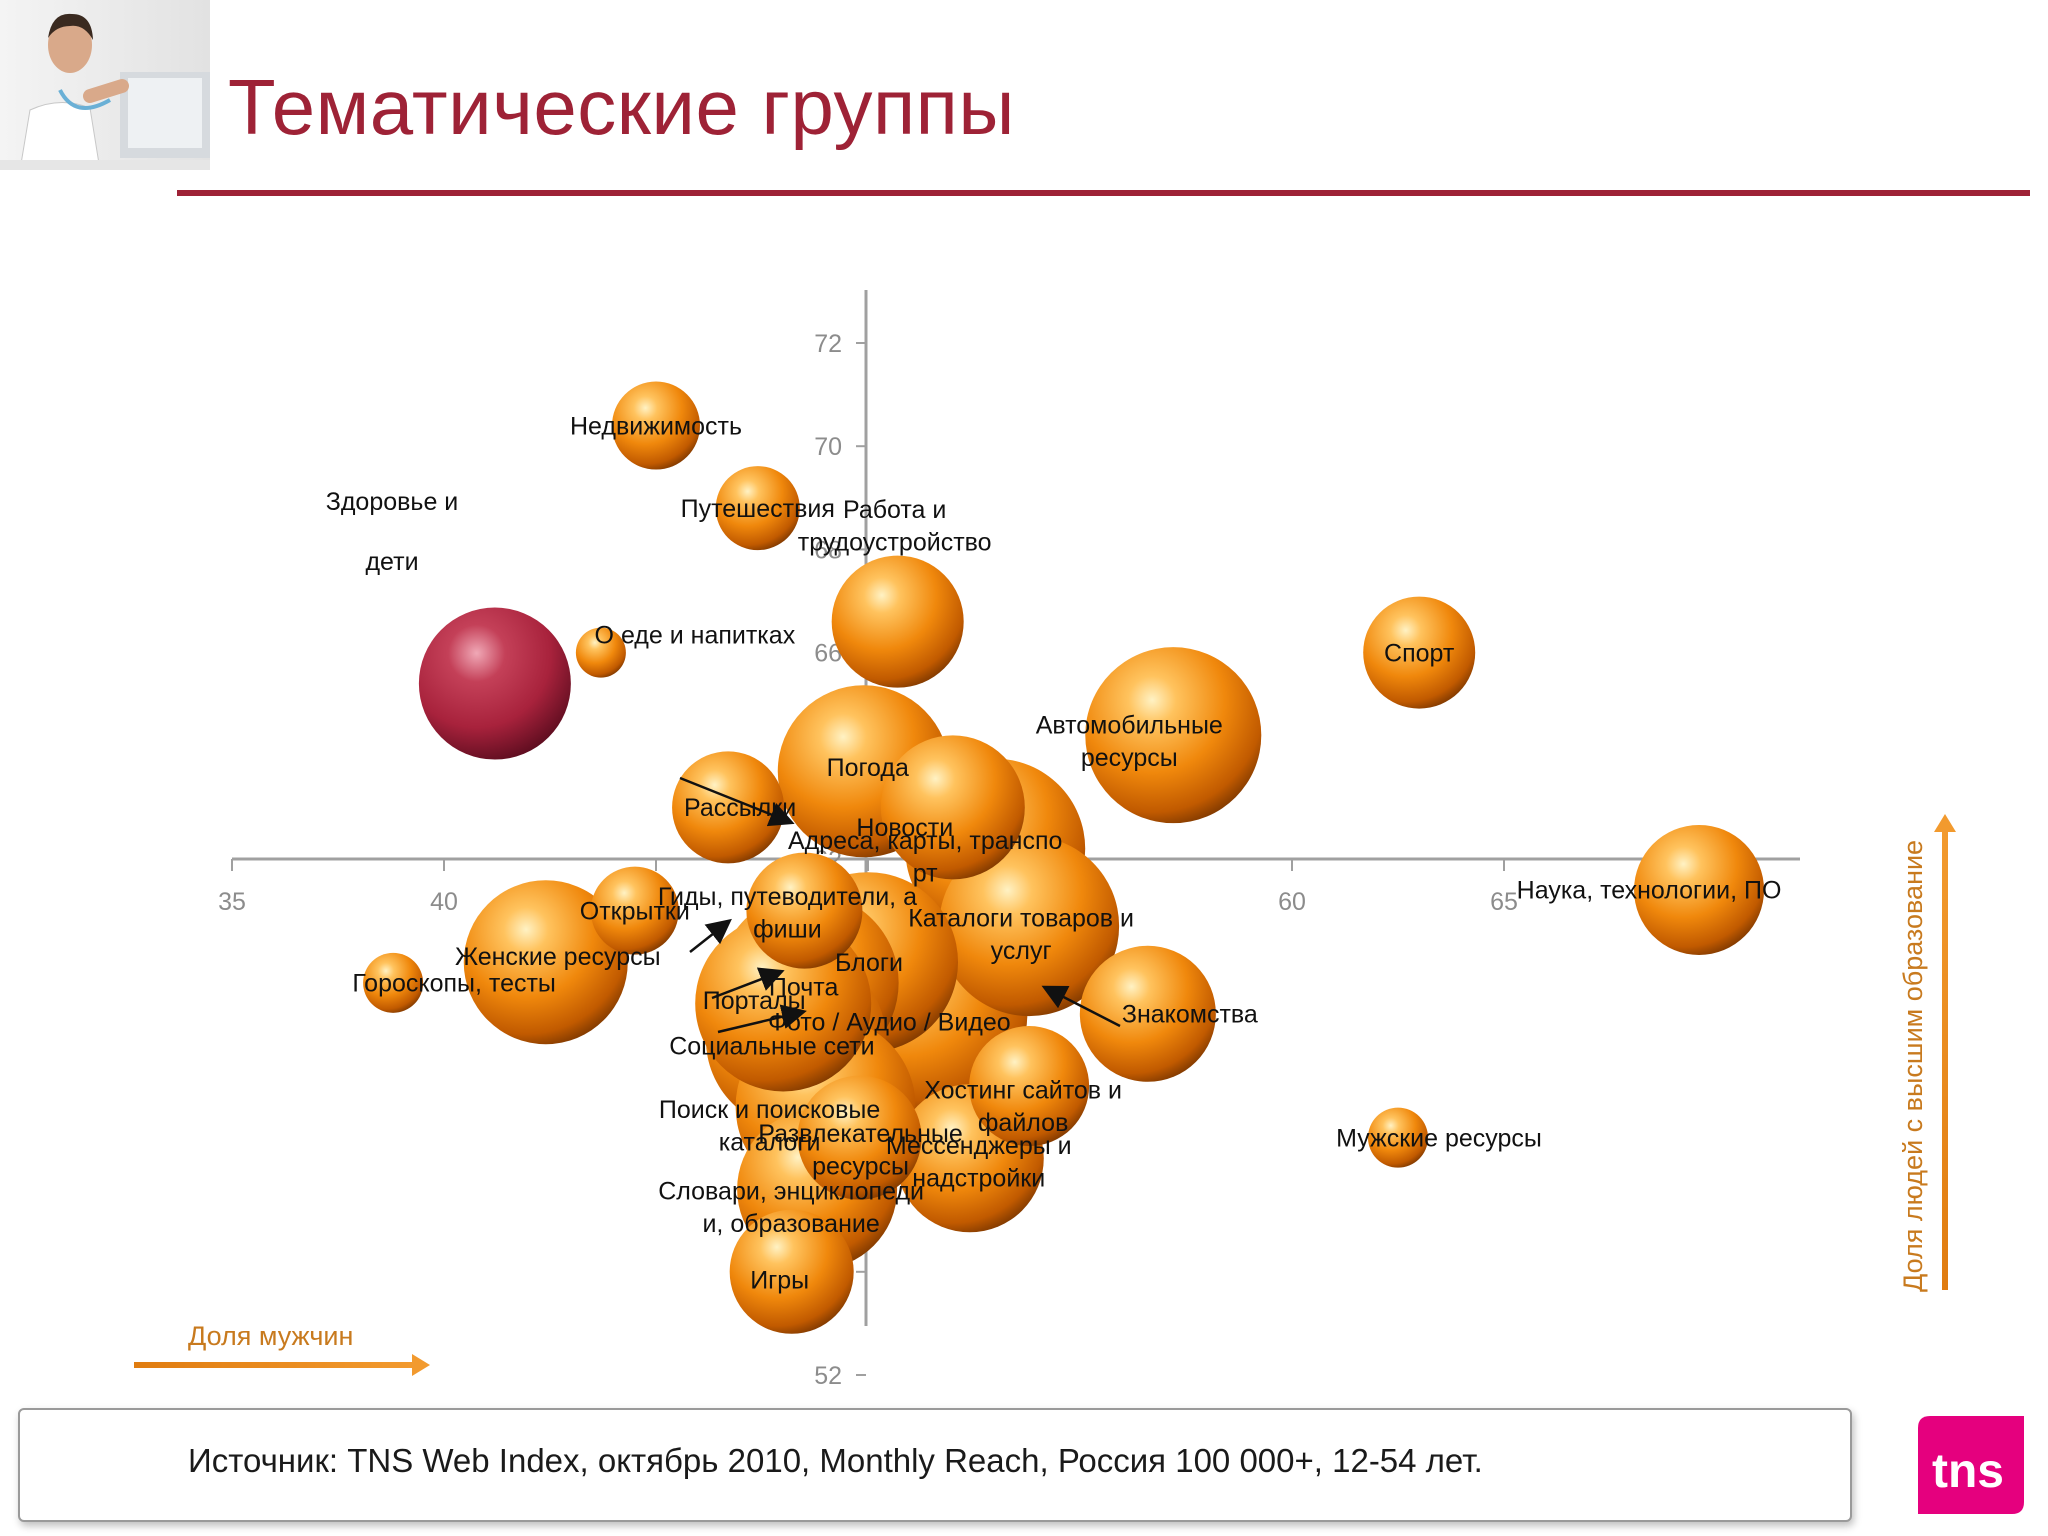 This screenshot has height=1536, width=2048. What do you see at coordinates (828, 447) in the screenshot?
I see `y-tick-label: 70` at bounding box center [828, 447].